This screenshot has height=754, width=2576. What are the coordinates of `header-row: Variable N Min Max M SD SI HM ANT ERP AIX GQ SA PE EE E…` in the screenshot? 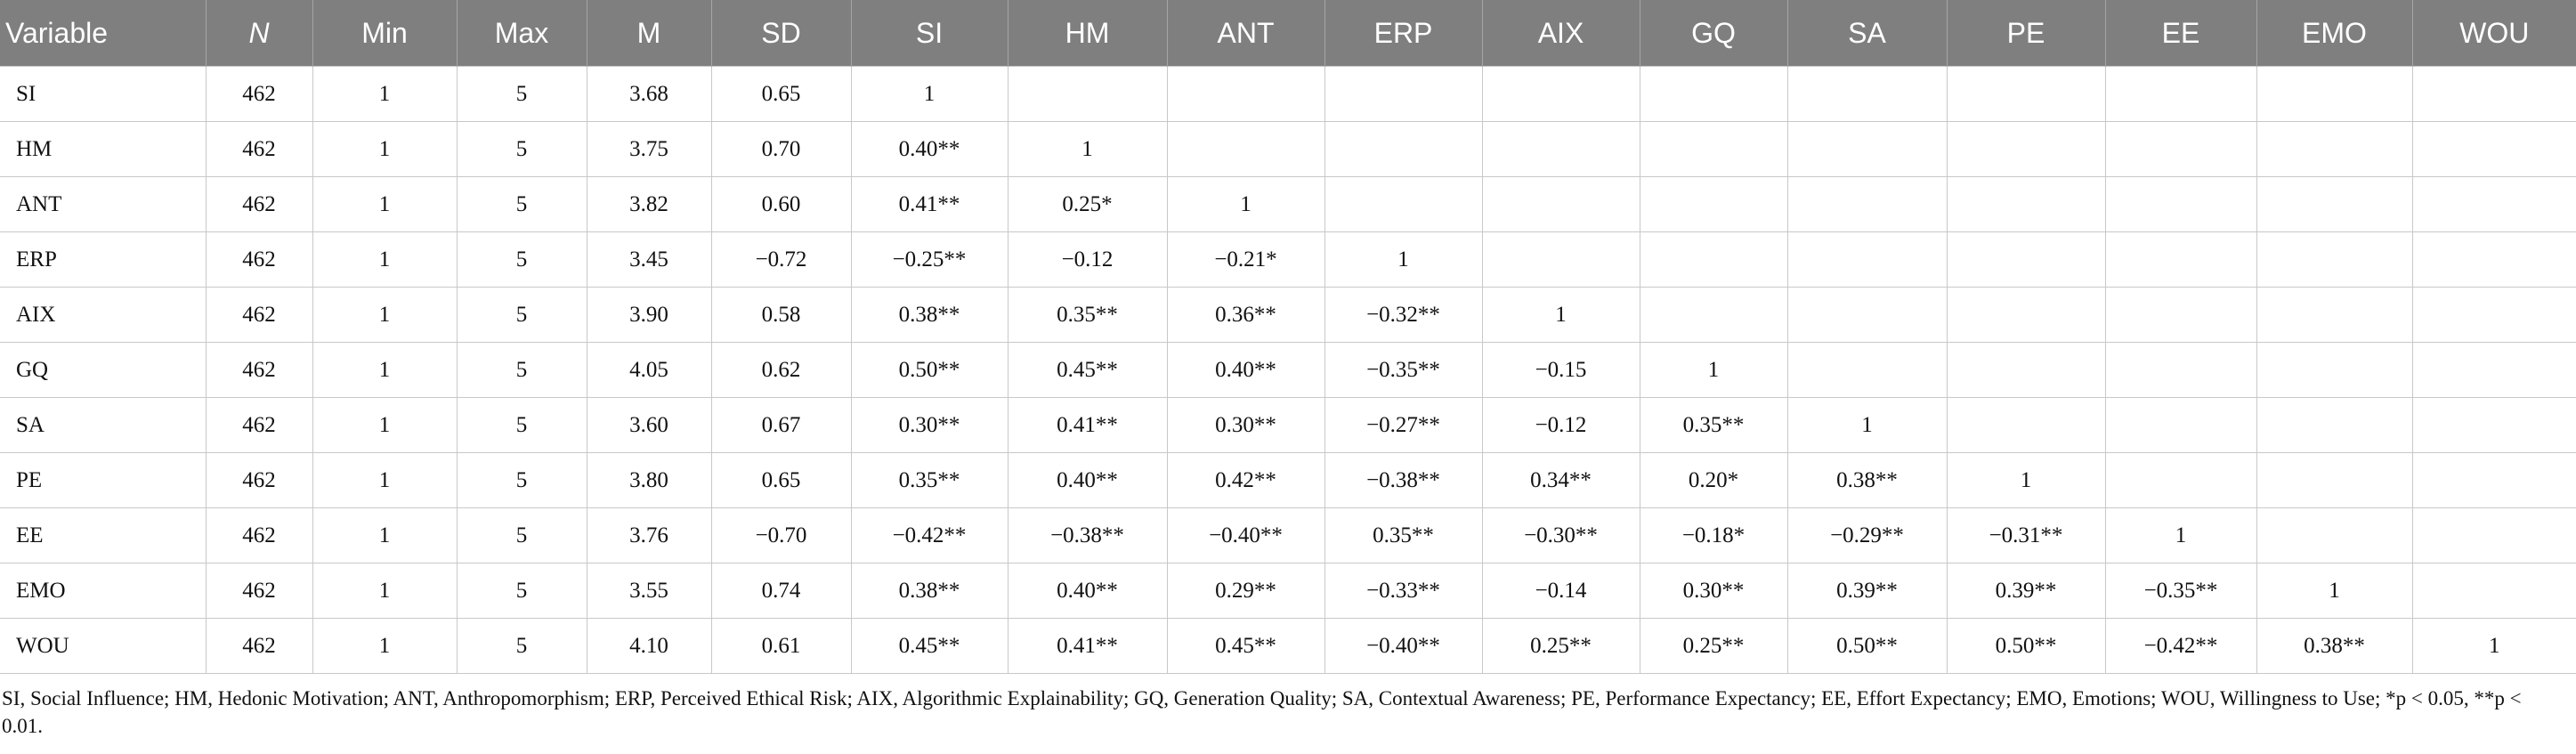 It's located at (1288, 33).